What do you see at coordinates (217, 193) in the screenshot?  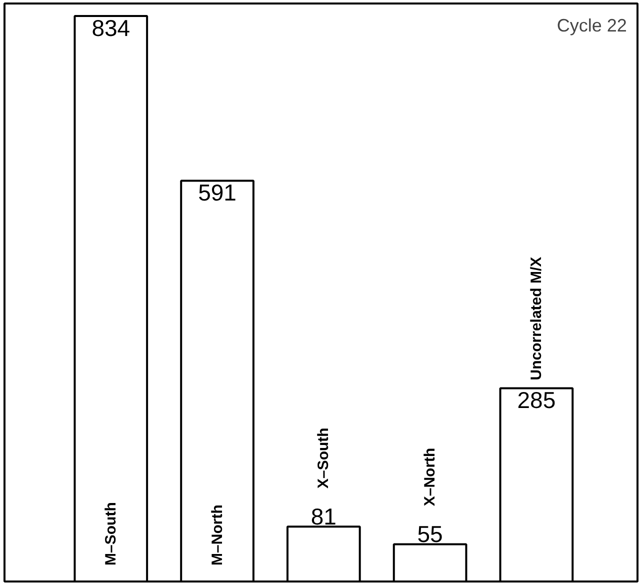 I see `data-label: 591` at bounding box center [217, 193].